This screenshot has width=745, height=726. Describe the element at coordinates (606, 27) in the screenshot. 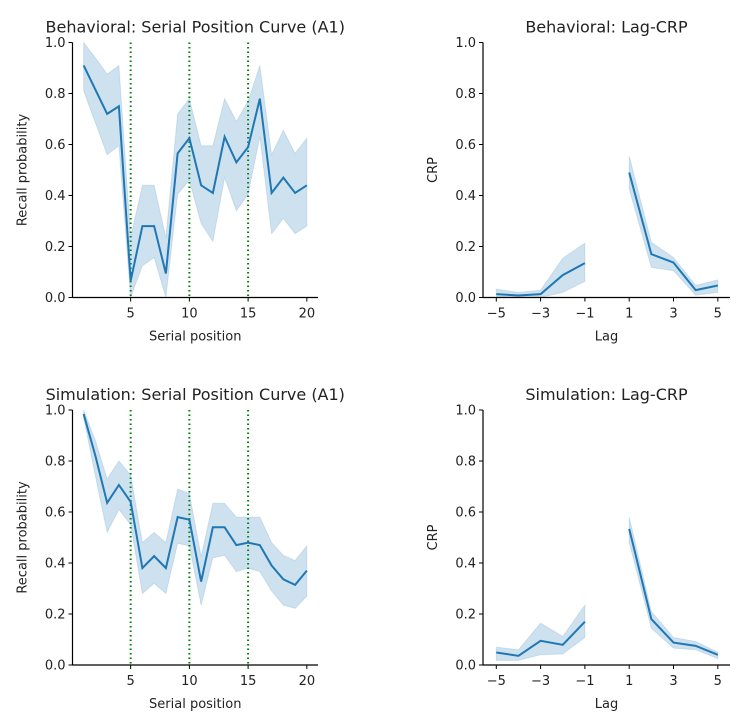

I see `chart-title: Behavioral: Lag-CRP` at that location.